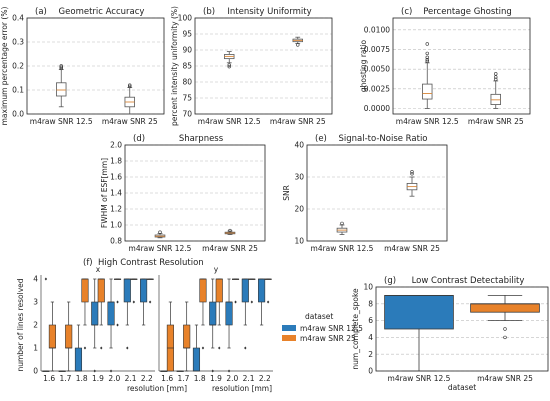  Describe the element at coordinates (35, 279) in the screenshot. I see `y-tick-label: 4` at that location.